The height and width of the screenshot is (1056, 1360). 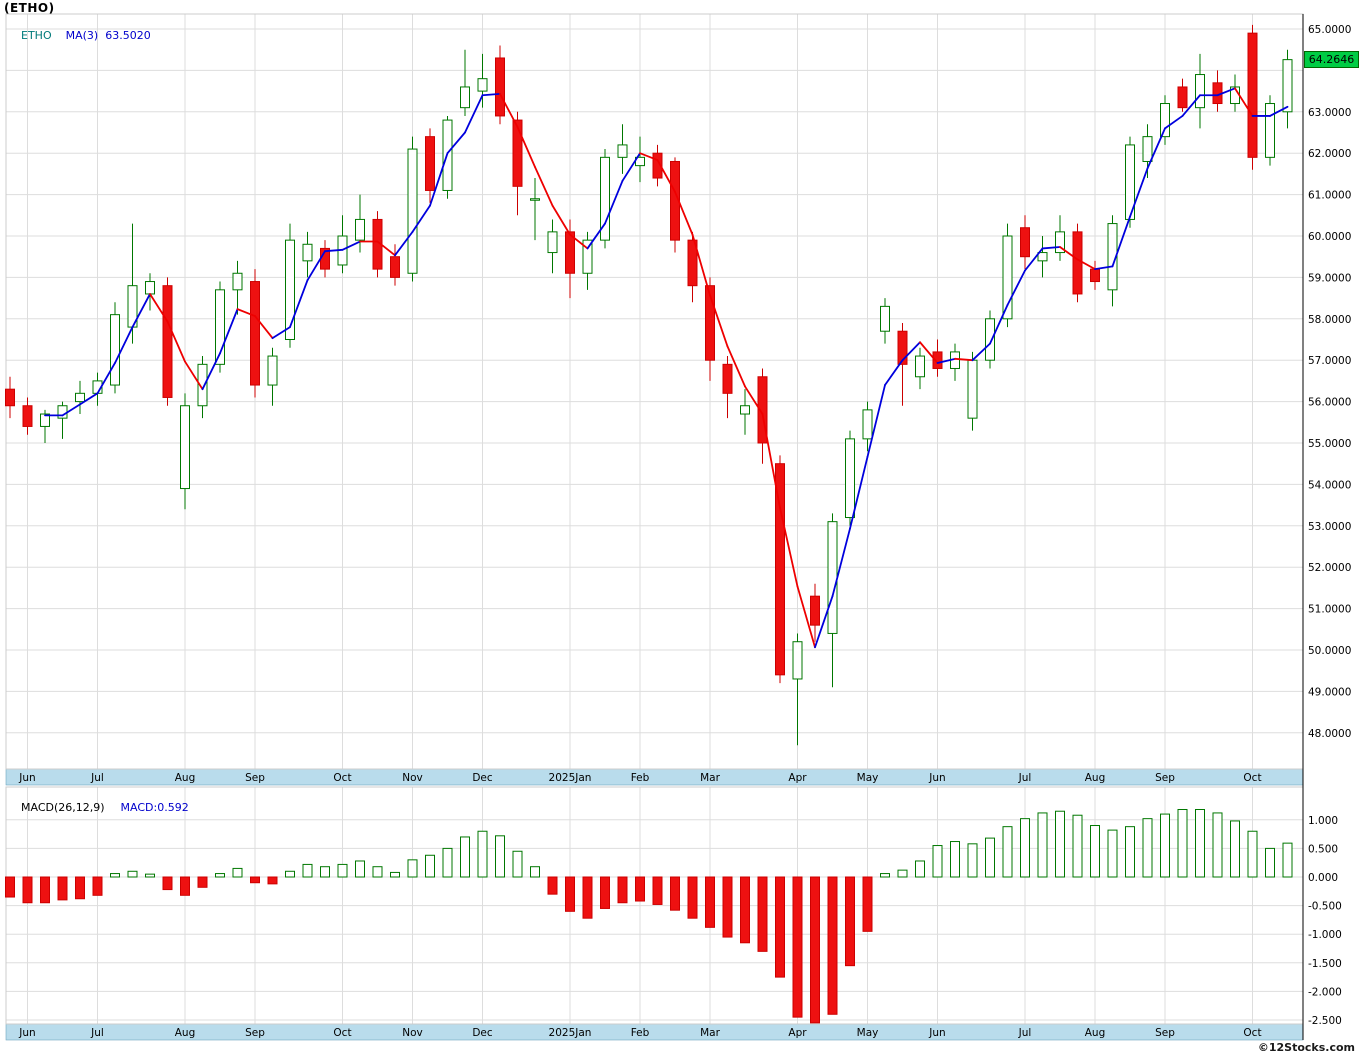 What do you see at coordinates (1329, 651) in the screenshot?
I see `svg-text: 50.0000` at bounding box center [1329, 651].